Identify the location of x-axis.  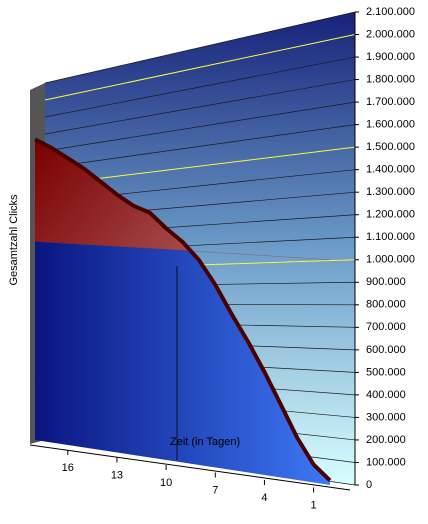
(190, 467).